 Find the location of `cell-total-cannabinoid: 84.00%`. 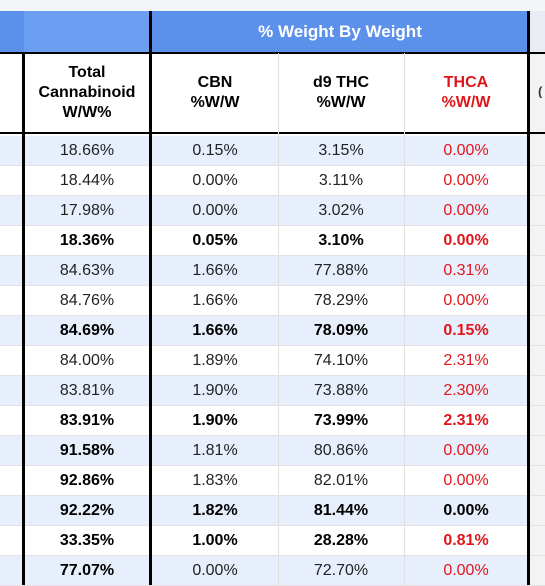

cell-total-cannabinoid: 84.00% is located at coordinates (87, 360).